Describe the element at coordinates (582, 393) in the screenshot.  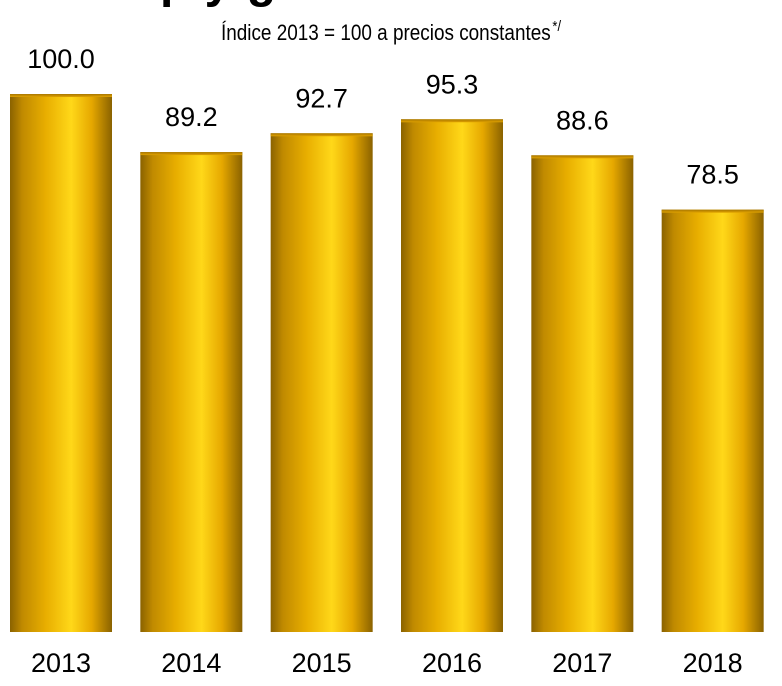
I see `bar-2017` at that location.